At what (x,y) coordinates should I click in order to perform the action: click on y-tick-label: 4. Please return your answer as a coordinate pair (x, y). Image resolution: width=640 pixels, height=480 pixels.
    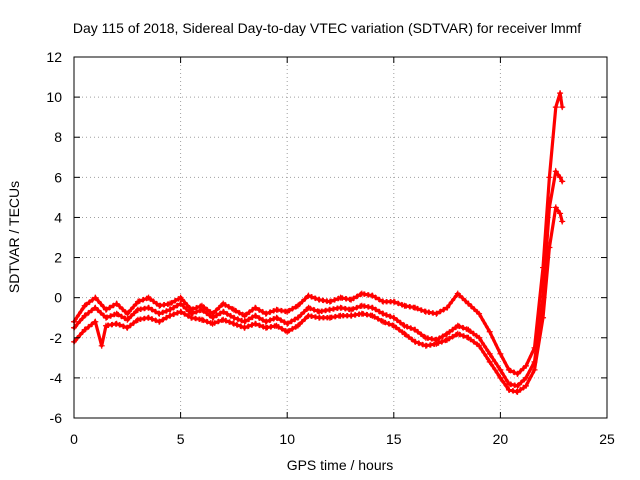
    Looking at the image, I should click on (58, 217).